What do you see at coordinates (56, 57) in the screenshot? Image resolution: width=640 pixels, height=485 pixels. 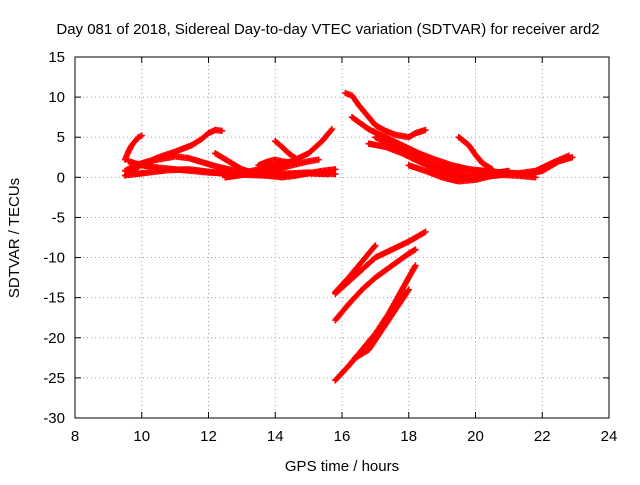 I see `y-tick-label: 15` at bounding box center [56, 57].